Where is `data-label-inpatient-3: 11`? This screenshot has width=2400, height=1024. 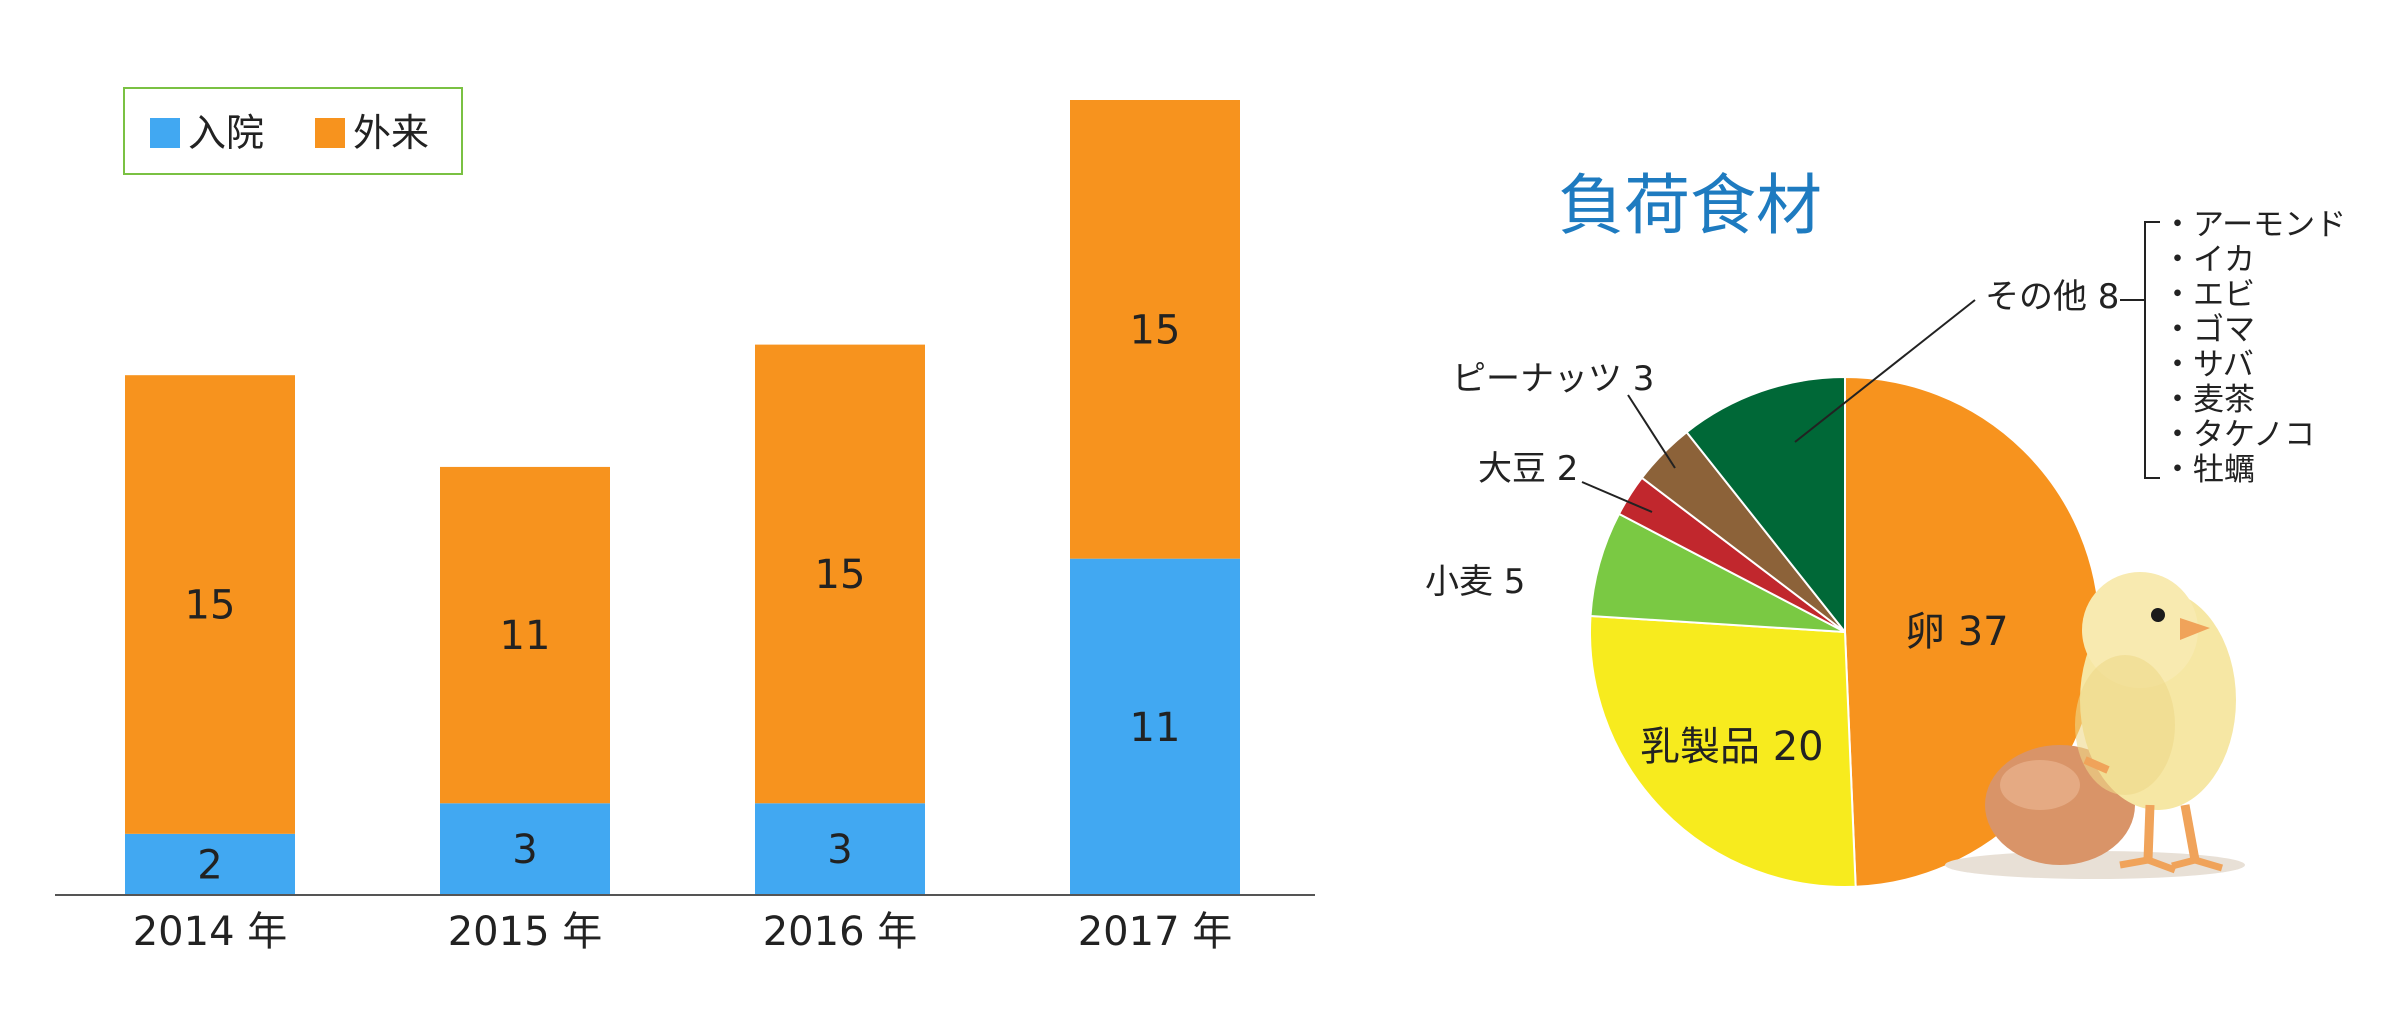 data-label-inpatient-3: 11 is located at coordinates (1155, 728).